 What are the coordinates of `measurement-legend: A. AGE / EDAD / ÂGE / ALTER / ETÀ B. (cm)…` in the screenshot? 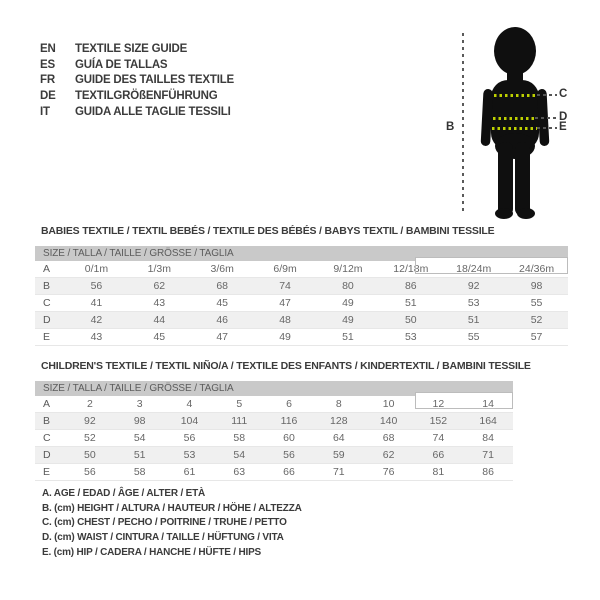 It's located at (172, 523).